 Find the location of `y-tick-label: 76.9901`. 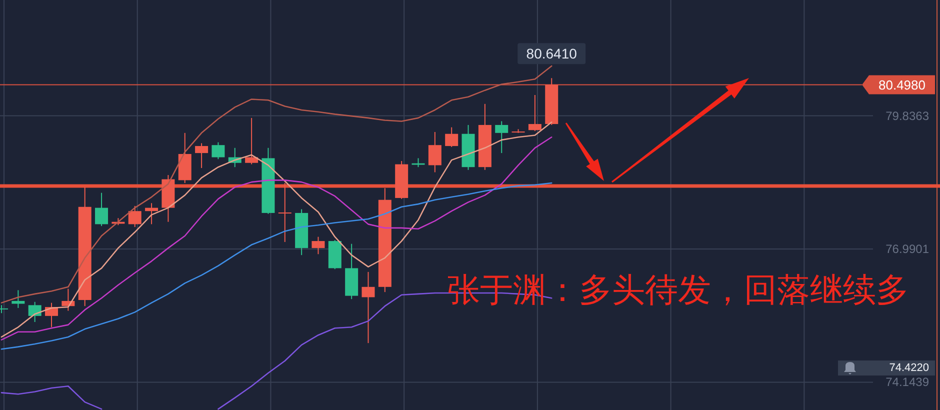

y-tick-label: 76.9901 is located at coordinates (908, 249).